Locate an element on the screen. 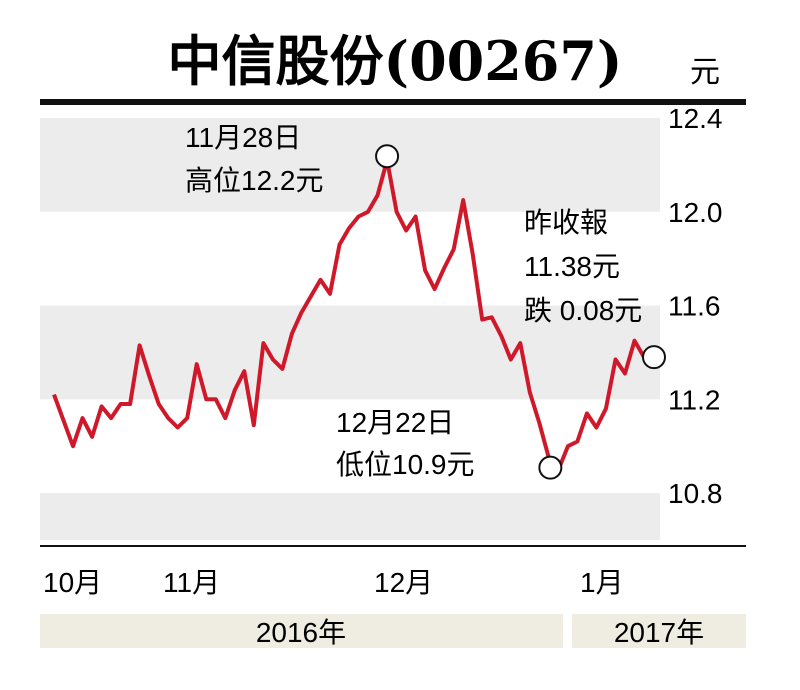 The width and height of the screenshot is (800, 690). close-annotation-value: 11.38元 is located at coordinates (572, 266).